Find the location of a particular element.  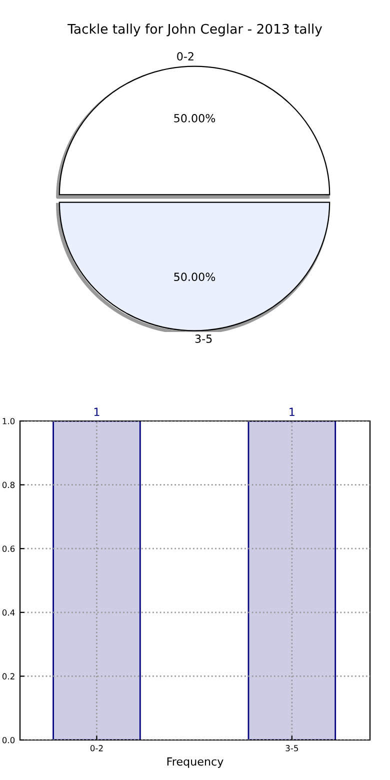

y-tick-label: 1.0 is located at coordinates (8, 421).